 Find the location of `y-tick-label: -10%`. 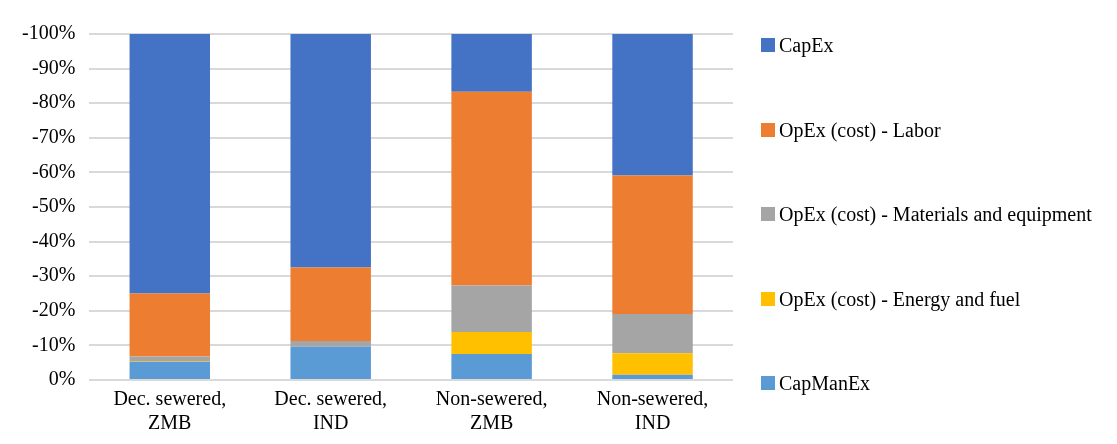

y-tick-label: -10% is located at coordinates (53, 343).